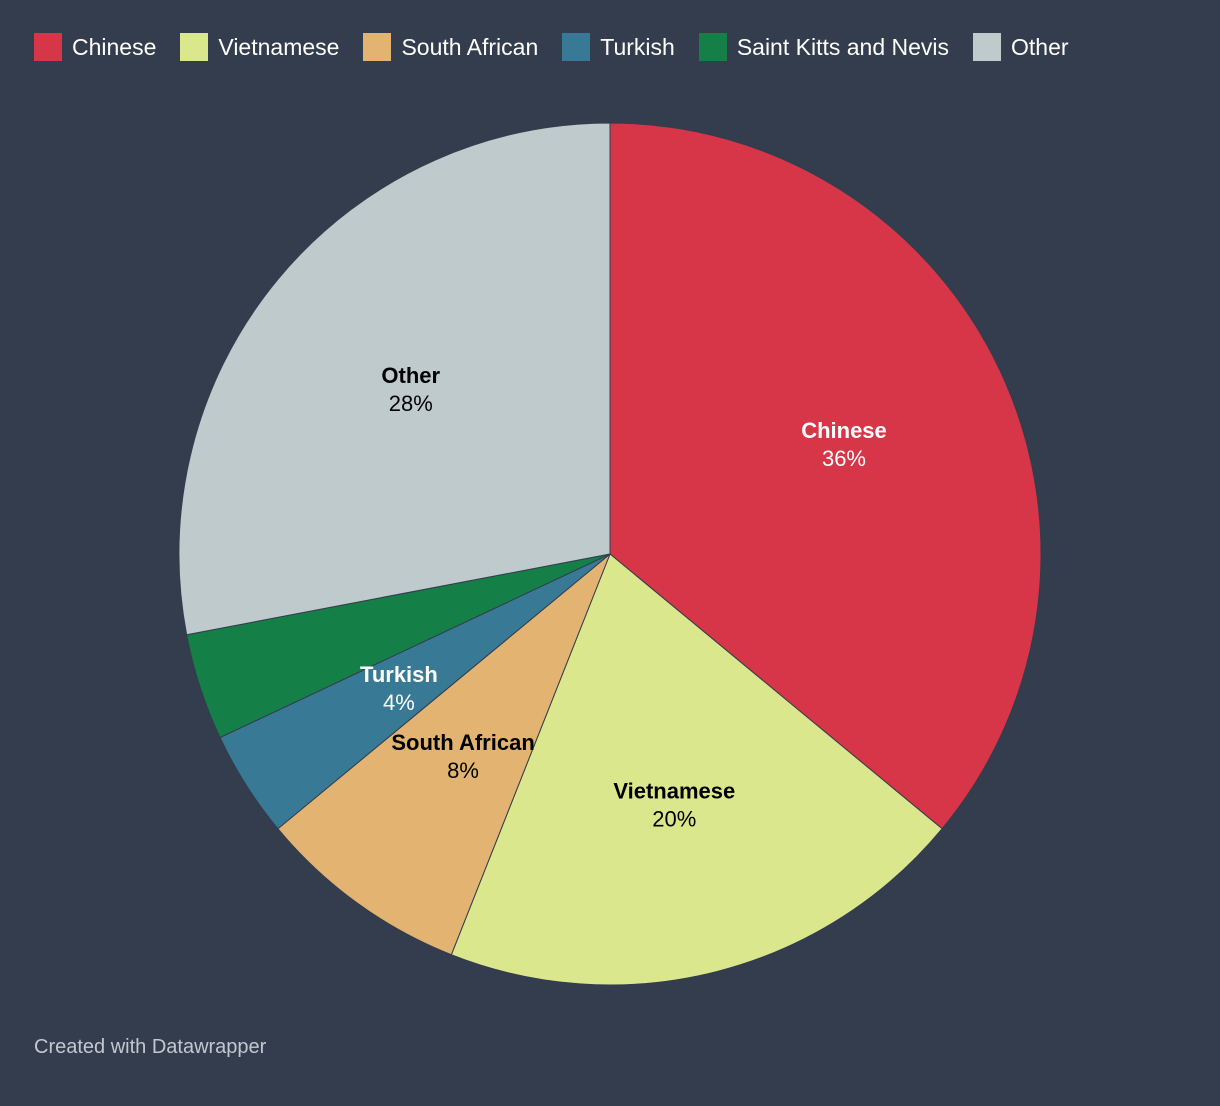 This screenshot has height=1106, width=1220. I want to click on pie-slice-south-african, so click(444, 754).